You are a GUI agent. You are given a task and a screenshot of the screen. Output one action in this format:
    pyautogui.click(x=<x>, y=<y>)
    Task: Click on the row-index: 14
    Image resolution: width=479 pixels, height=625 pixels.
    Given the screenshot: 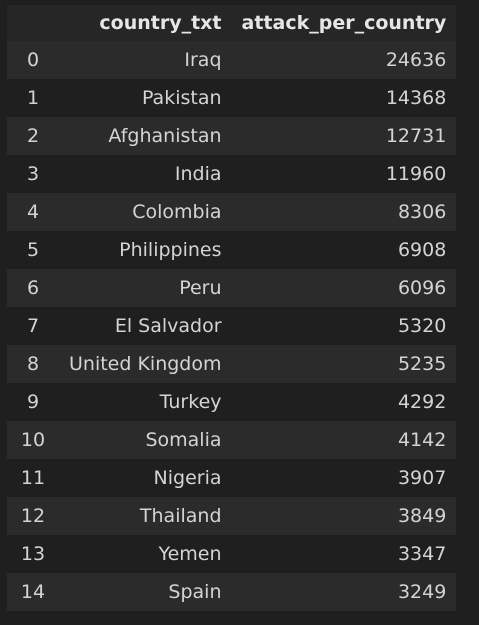 What is the action you would take?
    pyautogui.click(x=33, y=591)
    